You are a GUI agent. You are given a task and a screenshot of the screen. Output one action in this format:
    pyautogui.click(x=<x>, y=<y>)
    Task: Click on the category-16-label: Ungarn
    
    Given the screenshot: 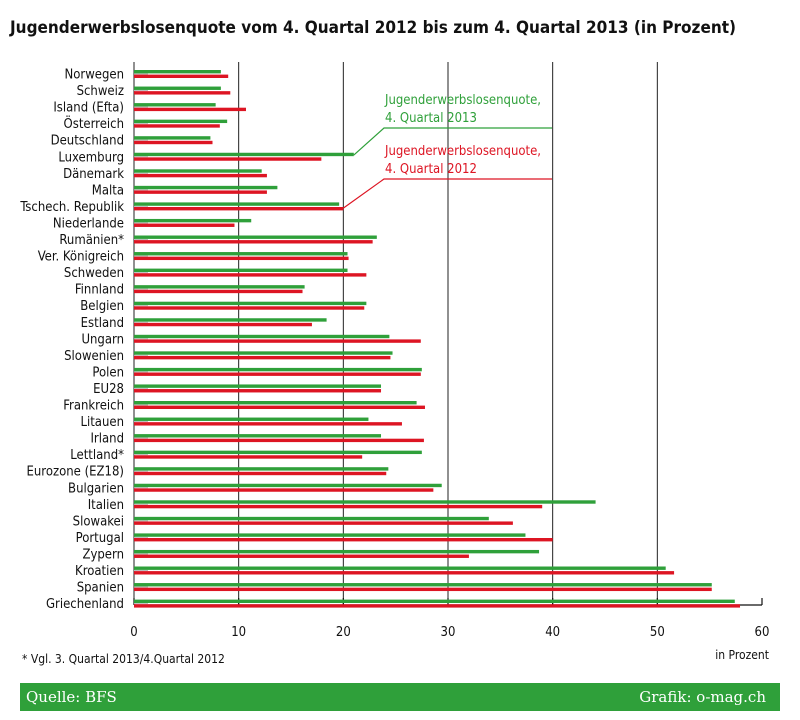 What is the action you would take?
    pyautogui.click(x=102, y=339)
    